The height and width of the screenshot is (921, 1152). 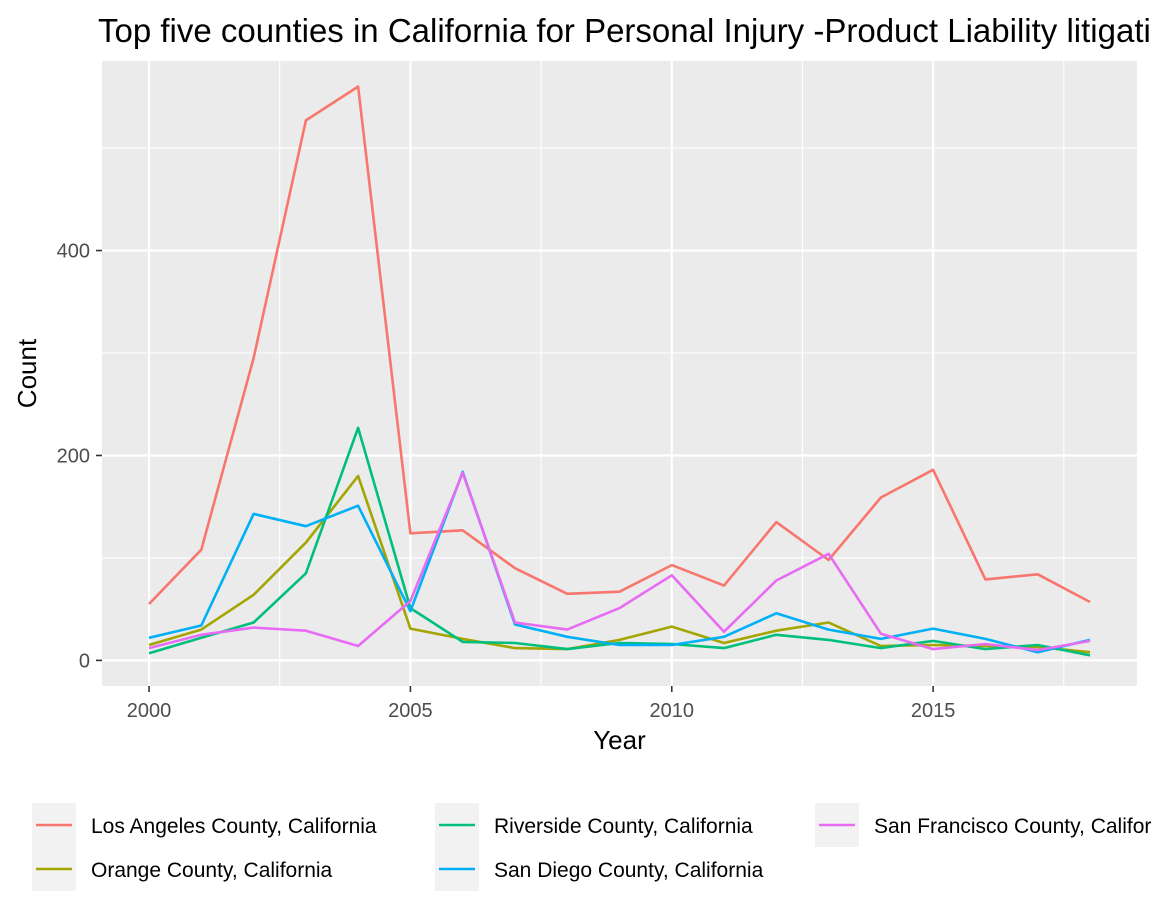 I want to click on x-tick-label: 2010, so click(x=672, y=711).